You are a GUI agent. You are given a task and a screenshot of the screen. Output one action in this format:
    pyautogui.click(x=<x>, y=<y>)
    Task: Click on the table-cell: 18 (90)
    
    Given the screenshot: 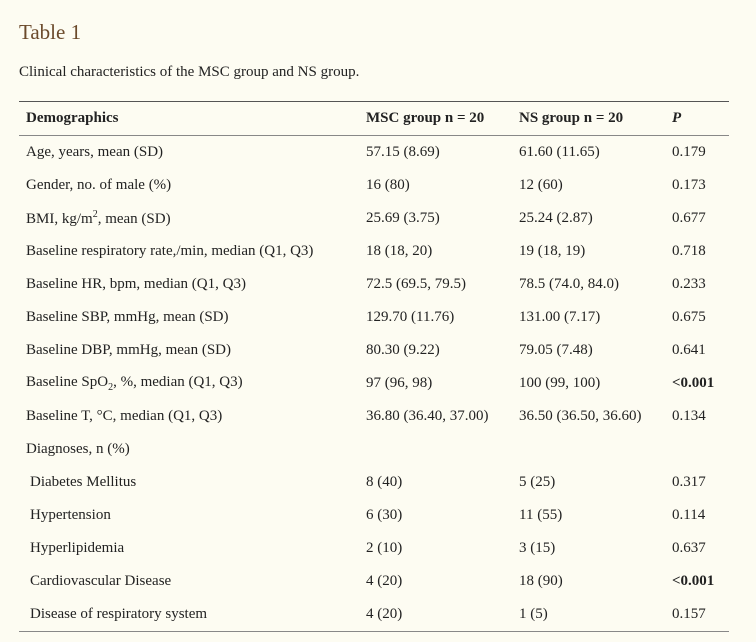 What is the action you would take?
    pyautogui.click(x=541, y=581)
    